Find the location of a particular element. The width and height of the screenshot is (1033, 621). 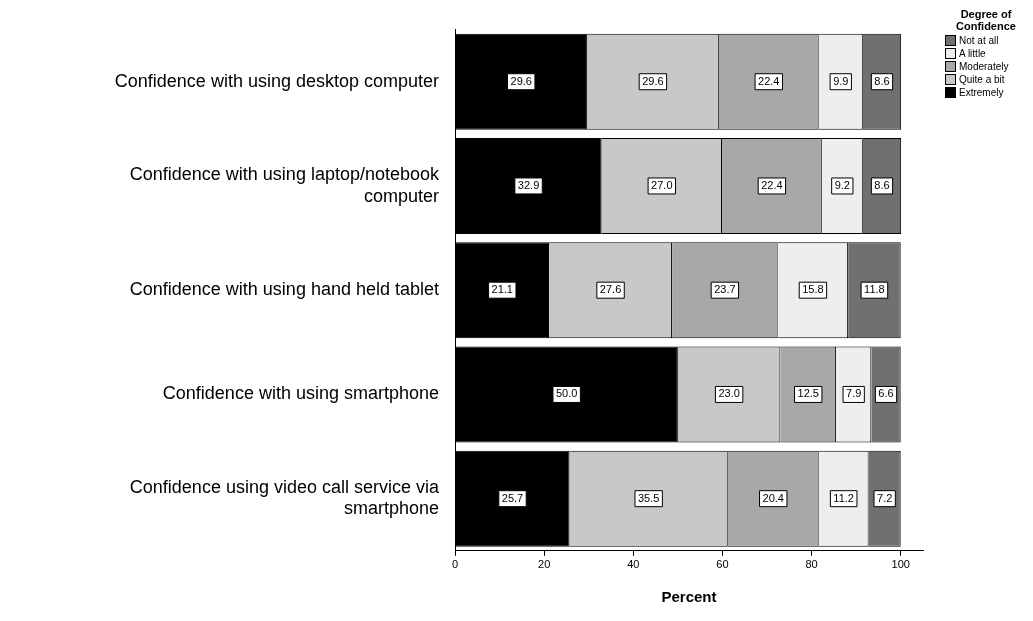

x-tick-label: 60 is located at coordinates (722, 564).